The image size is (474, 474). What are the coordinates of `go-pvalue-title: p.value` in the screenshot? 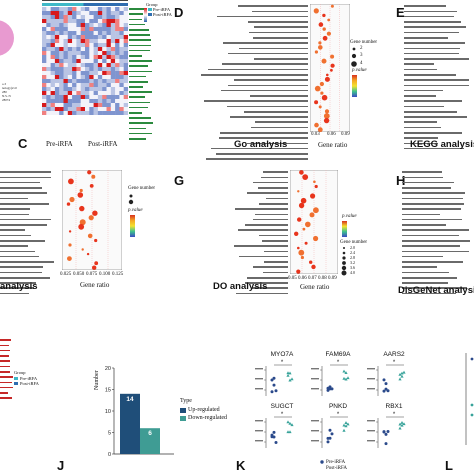 It's located at (359, 70).